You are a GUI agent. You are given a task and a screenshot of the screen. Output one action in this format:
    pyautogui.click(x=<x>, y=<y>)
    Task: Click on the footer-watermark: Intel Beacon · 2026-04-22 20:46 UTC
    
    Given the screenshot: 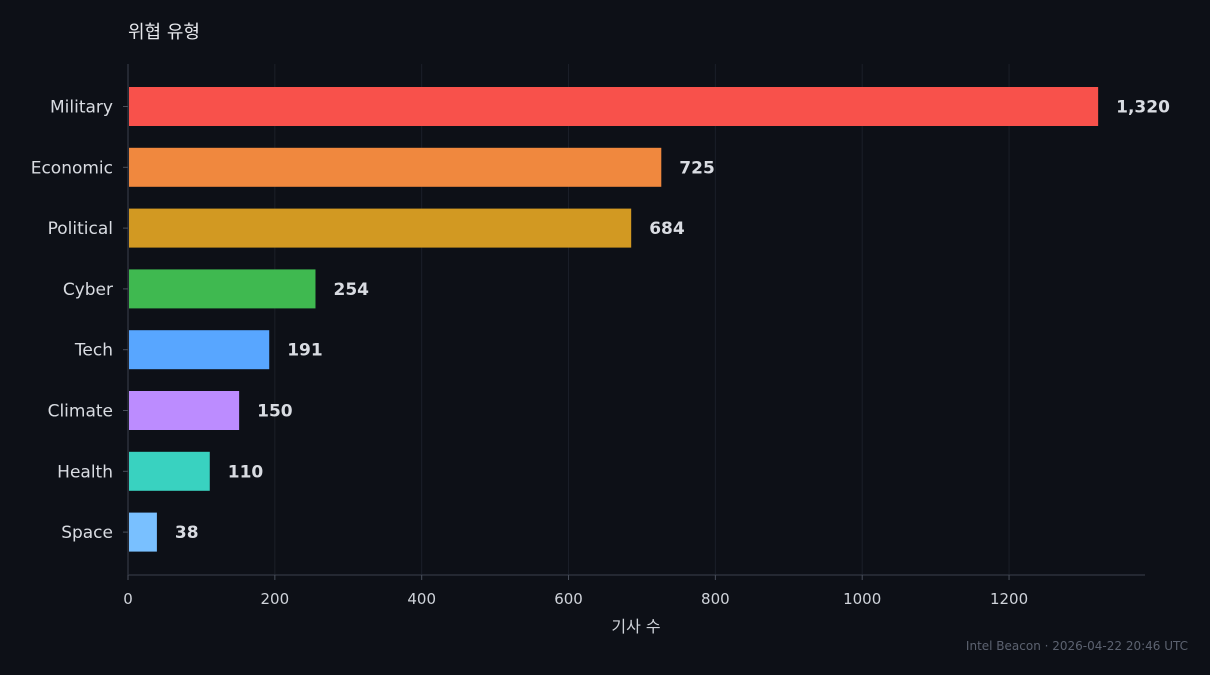 What is the action you would take?
    pyautogui.click(x=1077, y=646)
    